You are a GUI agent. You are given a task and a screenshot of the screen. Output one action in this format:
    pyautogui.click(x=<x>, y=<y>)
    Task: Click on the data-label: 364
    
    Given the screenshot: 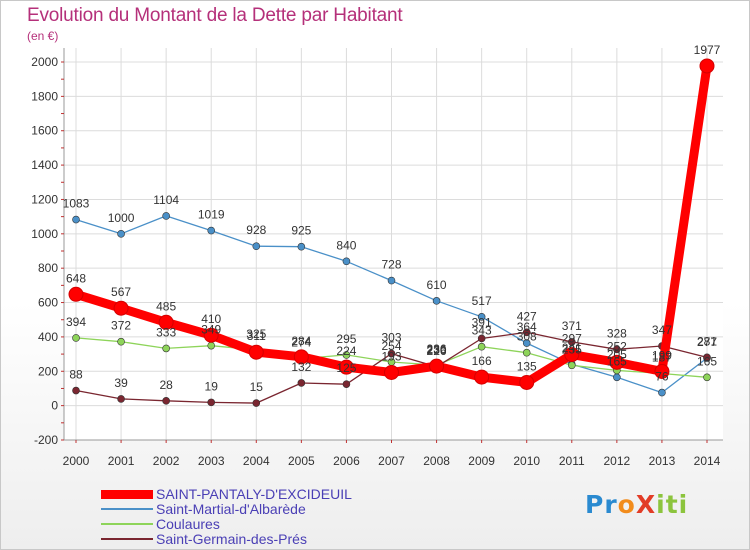 What is the action you would take?
    pyautogui.click(x=527, y=327)
    